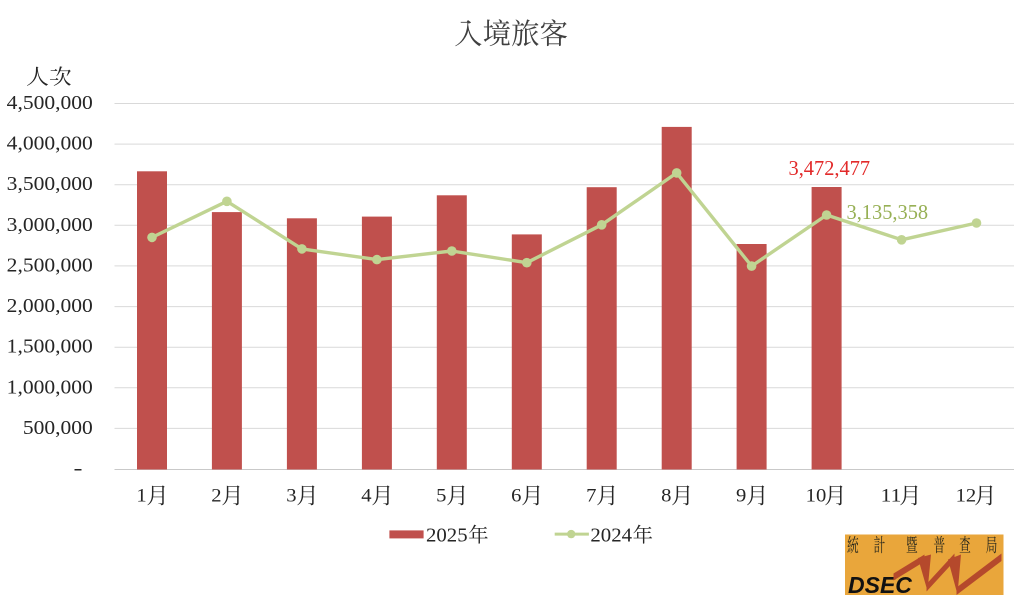 The width and height of the screenshot is (1024, 607). Describe the element at coordinates (816, 496) in the screenshot. I see `svg-text: 10` at that location.